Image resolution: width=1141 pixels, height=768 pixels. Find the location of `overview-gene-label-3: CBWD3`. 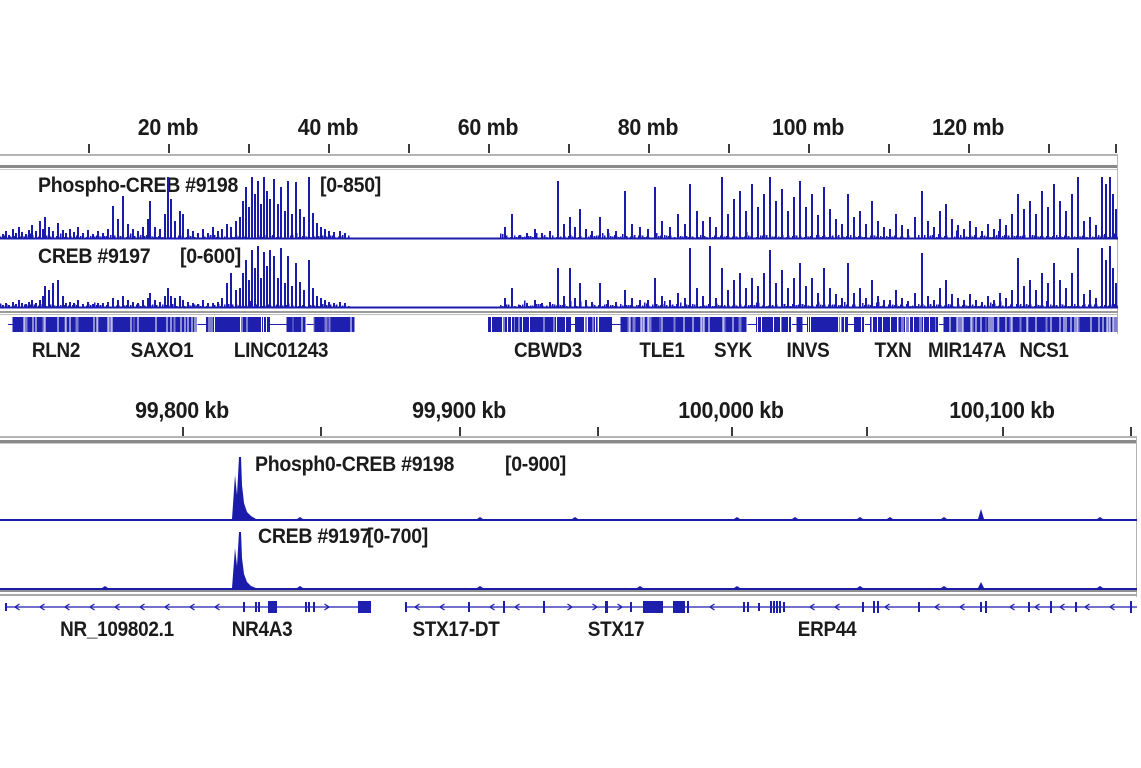

overview-gene-label-3: CBWD3 is located at coordinates (548, 350).